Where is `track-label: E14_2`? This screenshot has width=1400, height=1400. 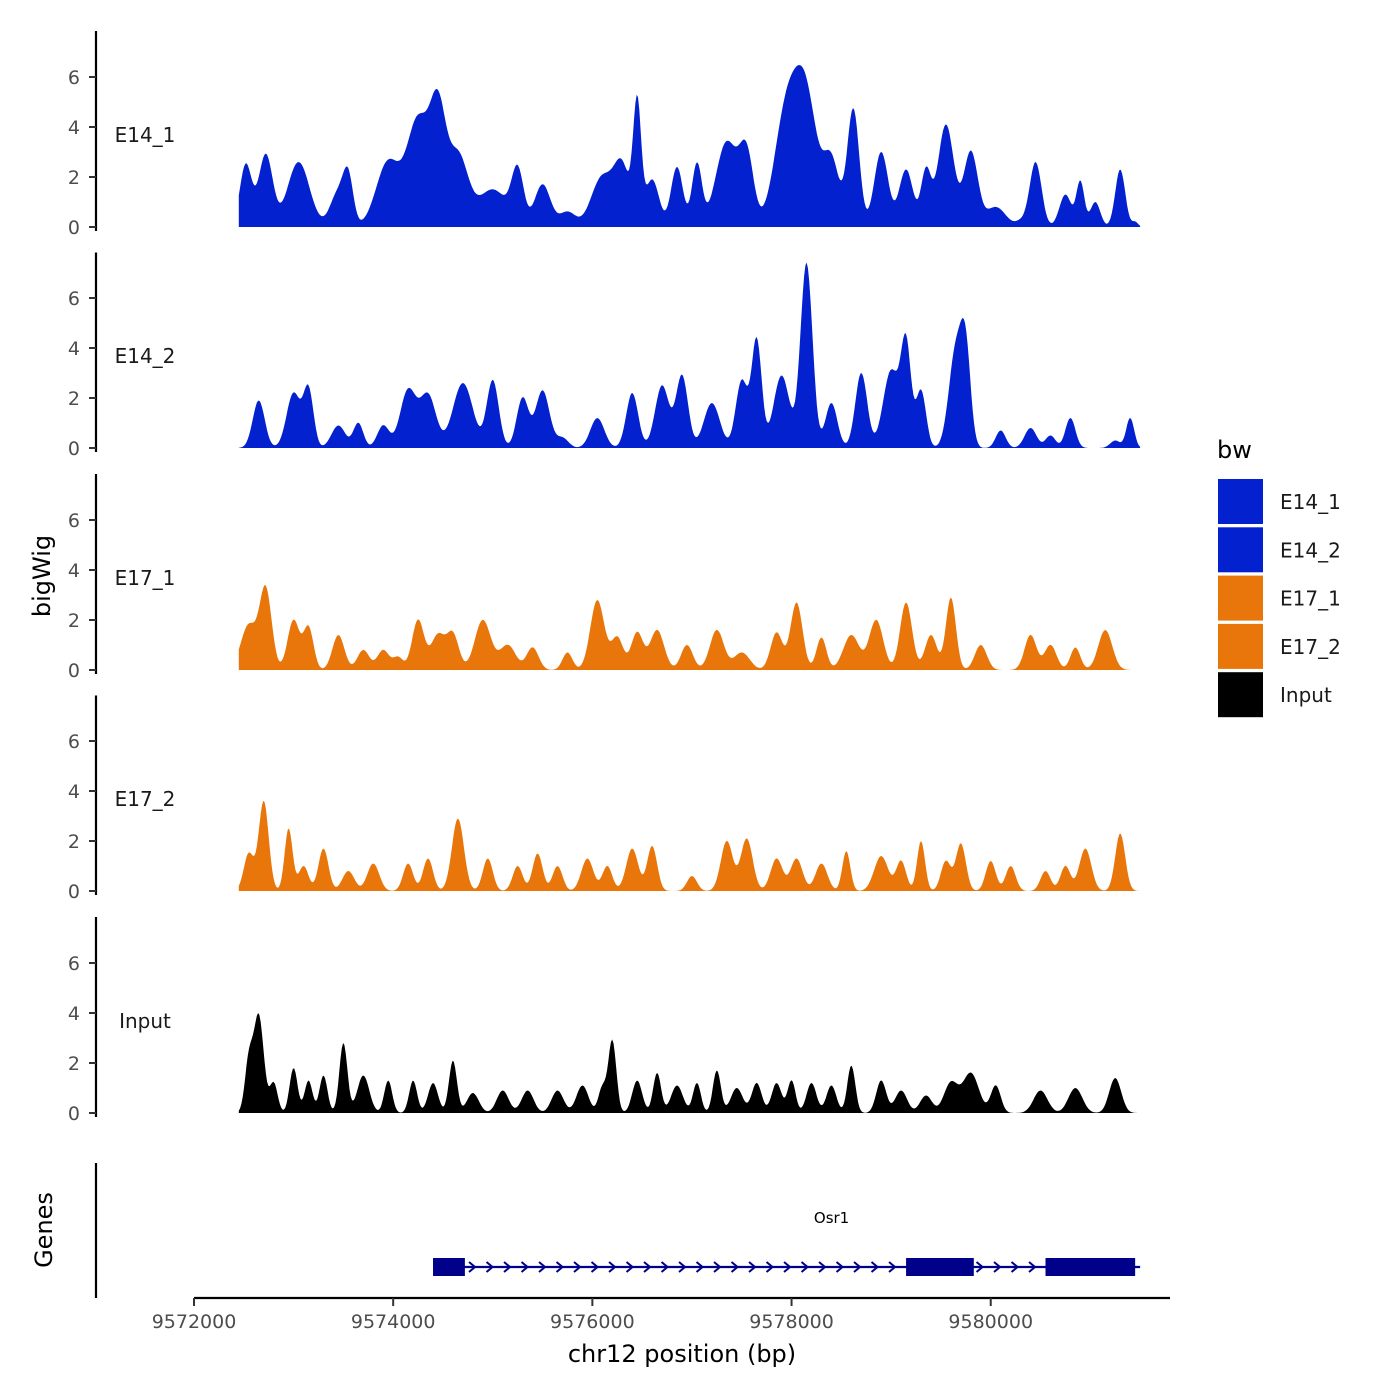
track-label: E14_2 is located at coordinates (145, 356).